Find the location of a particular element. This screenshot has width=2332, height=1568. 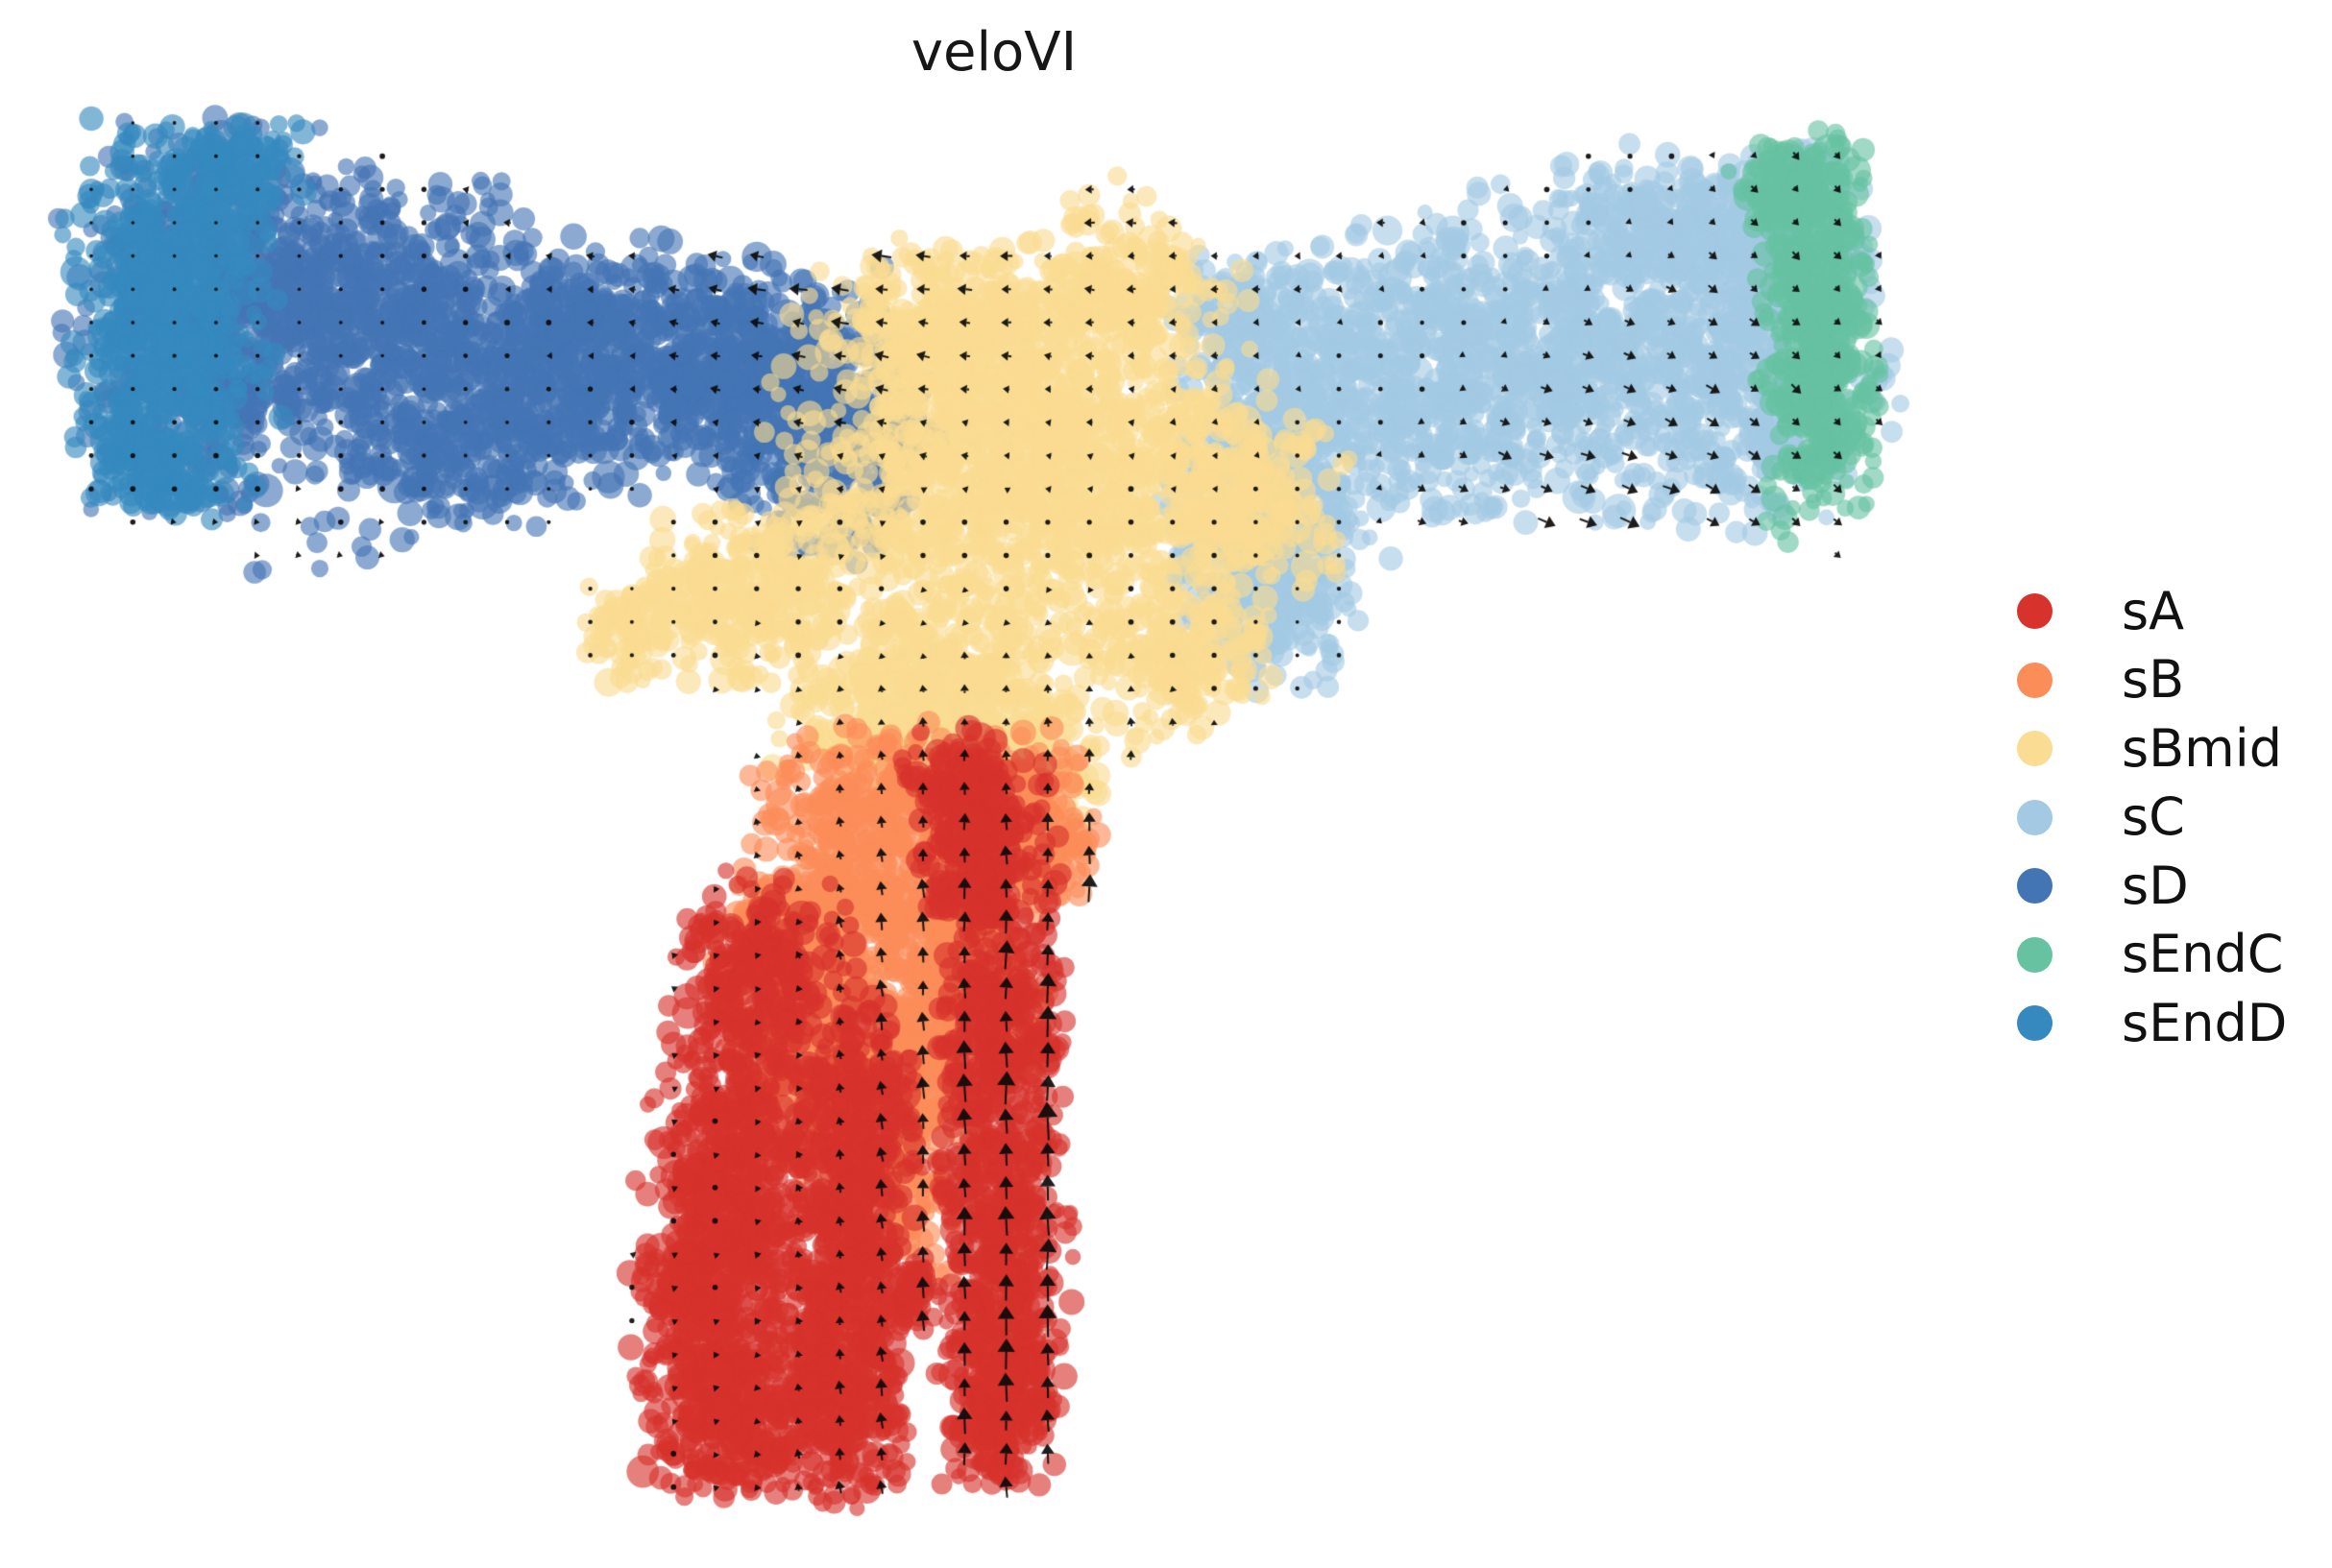

legend-label: sBmid is located at coordinates (2202, 748).